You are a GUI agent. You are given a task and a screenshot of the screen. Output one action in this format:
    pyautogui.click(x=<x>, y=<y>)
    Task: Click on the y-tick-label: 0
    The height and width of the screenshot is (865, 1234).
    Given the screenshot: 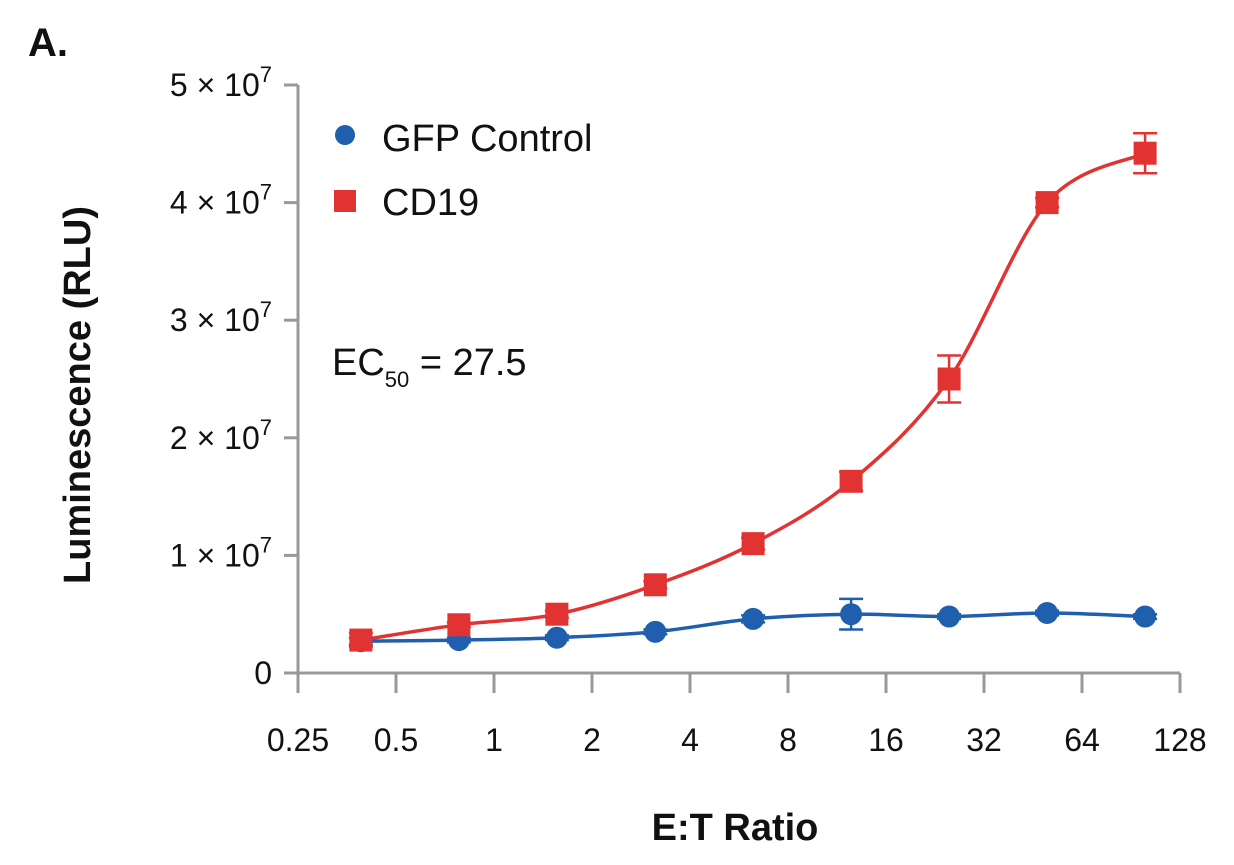 What is the action you would take?
    pyautogui.click(x=263, y=673)
    